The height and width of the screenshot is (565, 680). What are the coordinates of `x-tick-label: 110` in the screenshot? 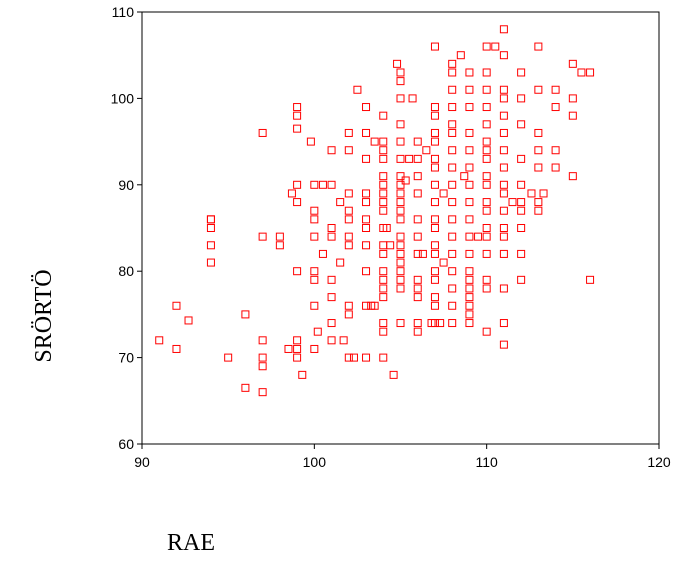 It's located at (487, 462).